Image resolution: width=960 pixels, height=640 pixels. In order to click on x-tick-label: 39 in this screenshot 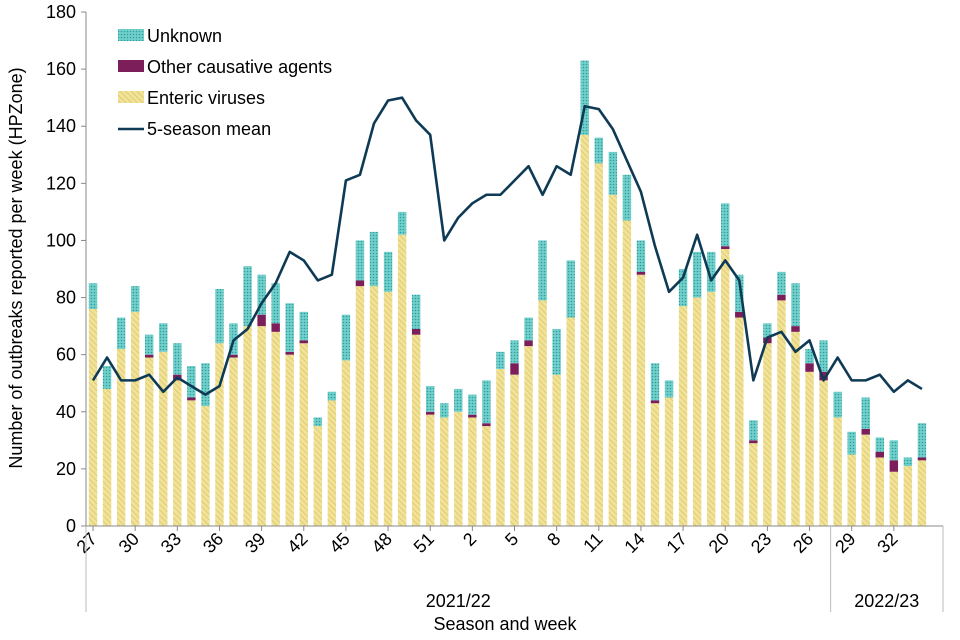, I will do `click(255, 543)`.